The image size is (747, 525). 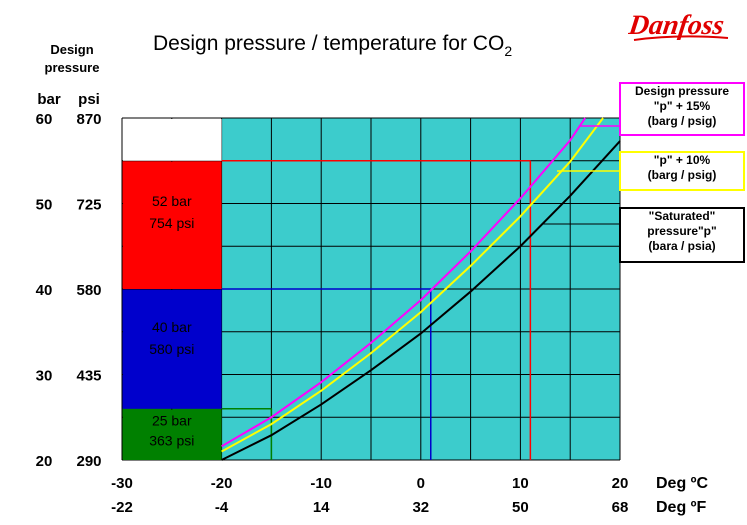 What do you see at coordinates (321, 507) in the screenshot?
I see `x-tick-fahrenheit: 14` at bounding box center [321, 507].